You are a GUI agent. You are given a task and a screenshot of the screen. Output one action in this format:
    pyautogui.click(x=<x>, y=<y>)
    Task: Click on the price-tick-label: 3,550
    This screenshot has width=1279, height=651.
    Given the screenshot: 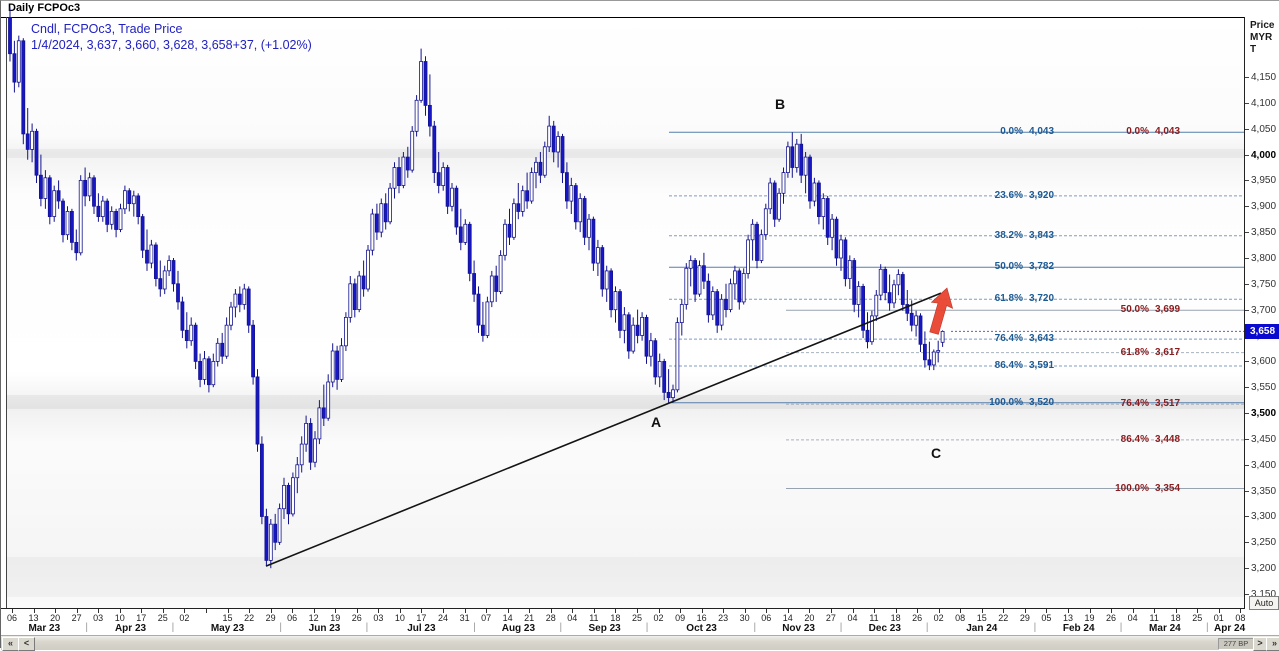 What is the action you would take?
    pyautogui.click(x=1264, y=387)
    